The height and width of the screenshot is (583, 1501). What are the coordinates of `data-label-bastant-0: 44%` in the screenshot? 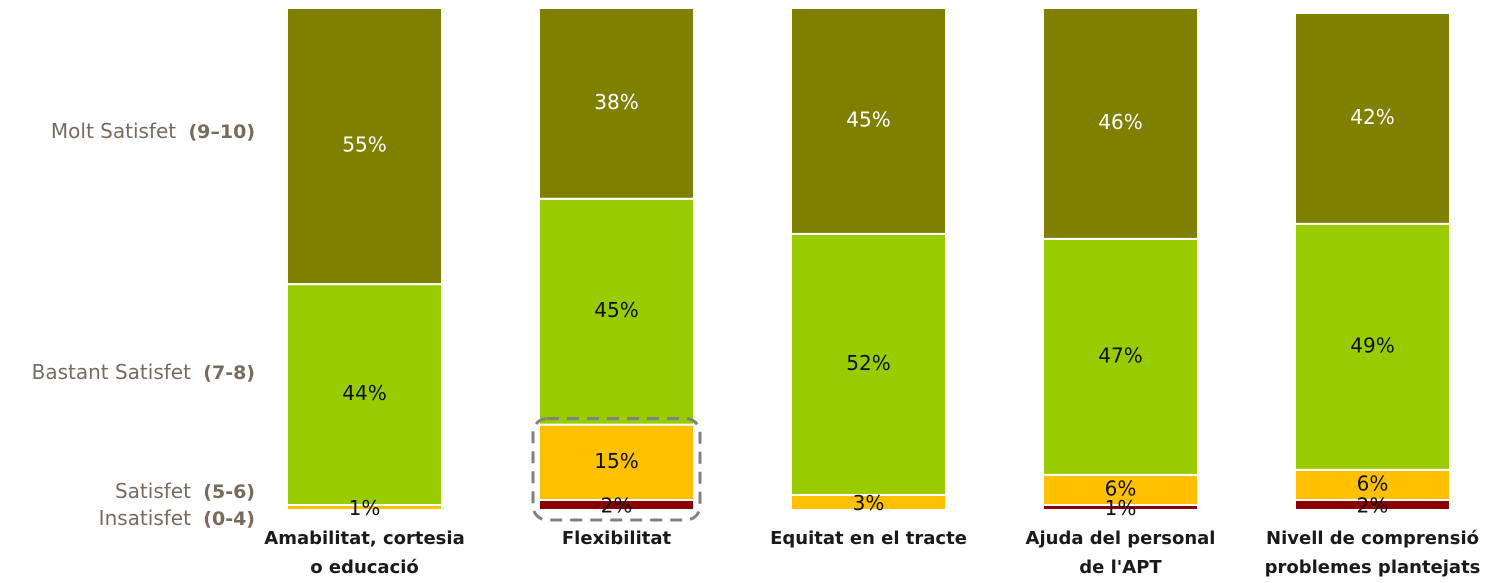 It's located at (364, 393).